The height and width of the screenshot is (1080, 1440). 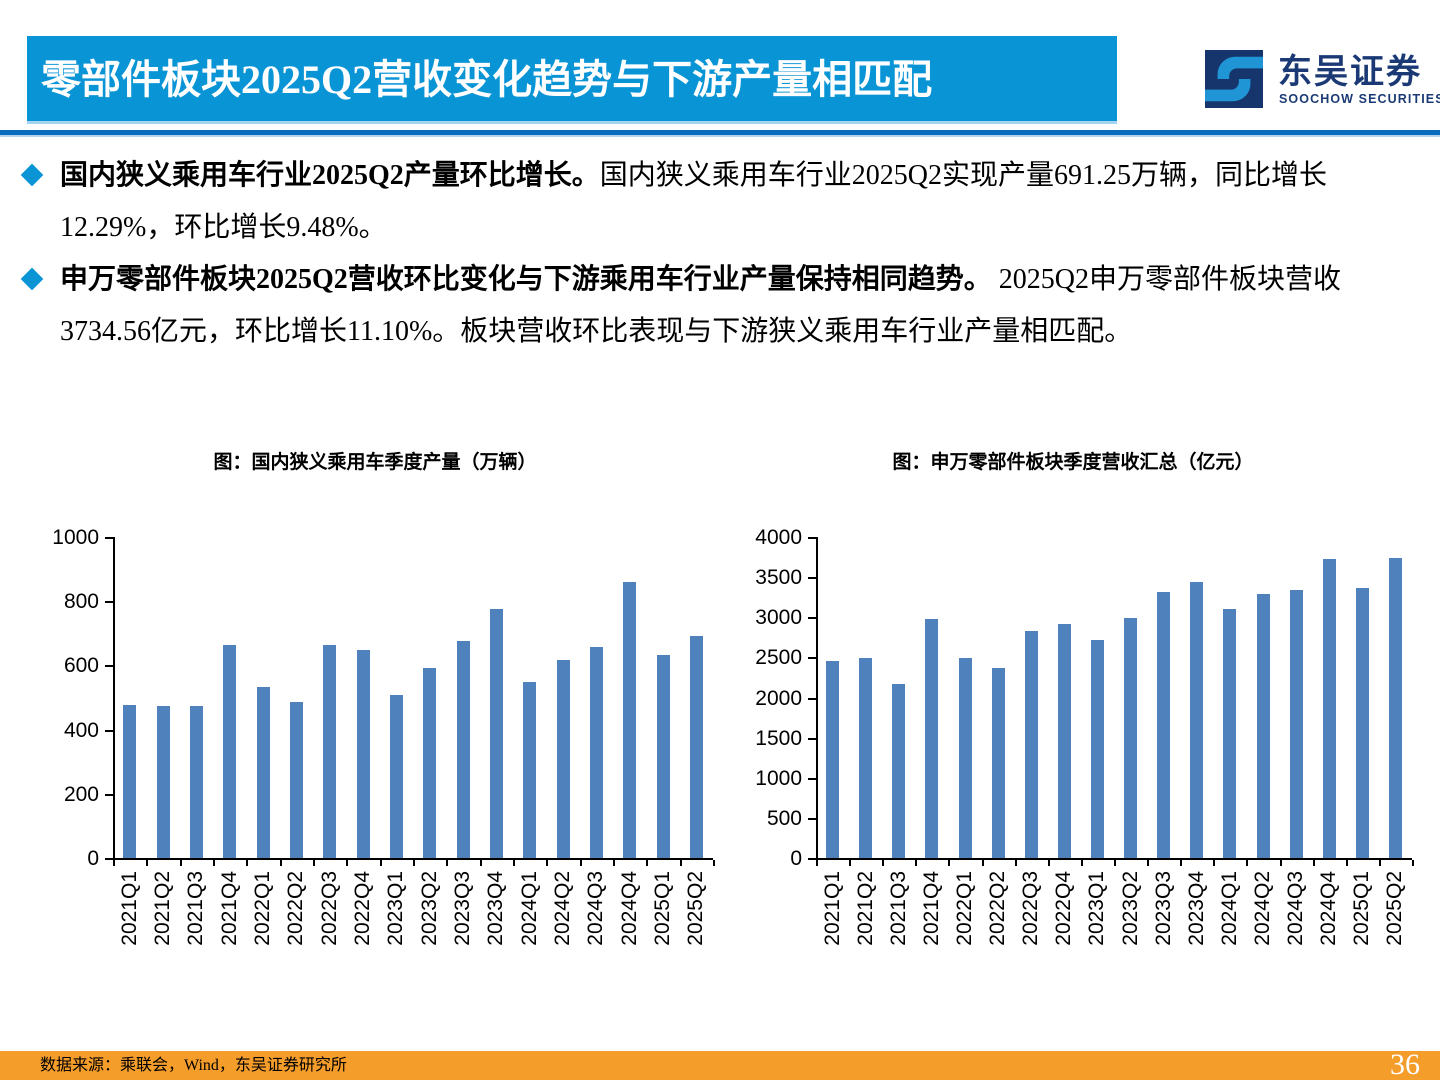 I want to click on brand-name-cn: 东吴证券, so click(x=1350, y=72).